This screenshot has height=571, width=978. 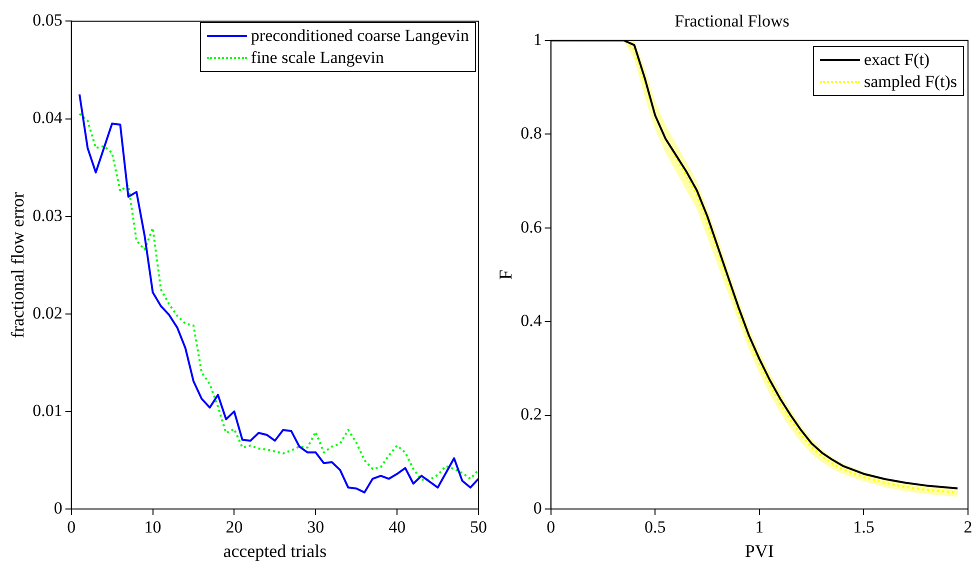 I want to click on legend-label: preconditioned coarse Langevin, so click(x=359, y=36).